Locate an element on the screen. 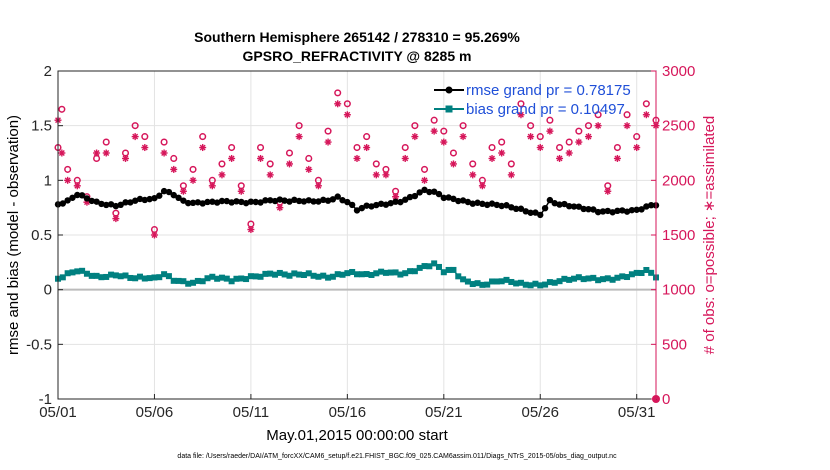 The width and height of the screenshot is (830, 470). x-tick-label: 05/11 is located at coordinates (251, 412).